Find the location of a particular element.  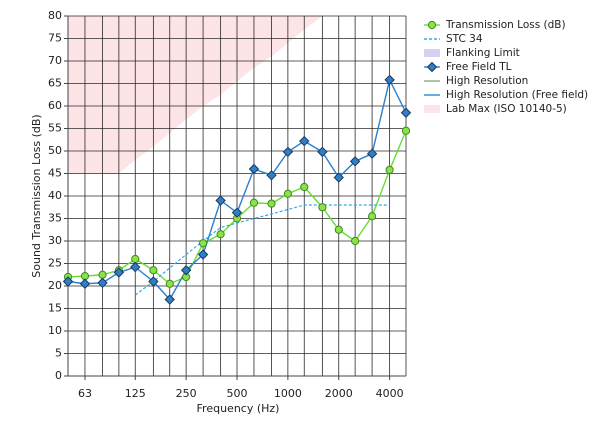

y-axis-label: Sound Transmission Loss (dB) is located at coordinates (36, 195).